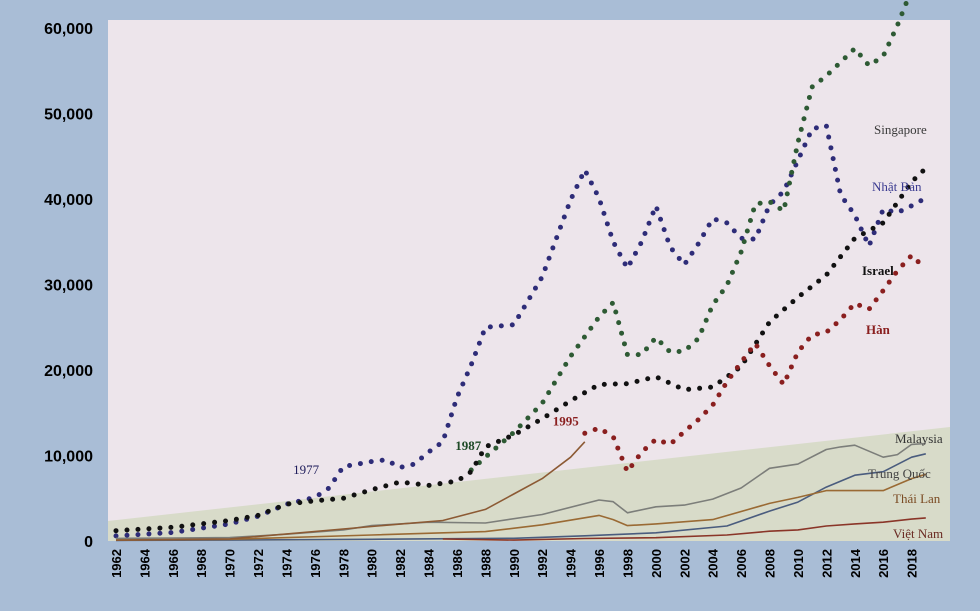 Image resolution: width=980 pixels, height=611 pixels. What do you see at coordinates (468, 445) in the screenshot?
I see `annotation-year: 1987` at bounding box center [468, 445].